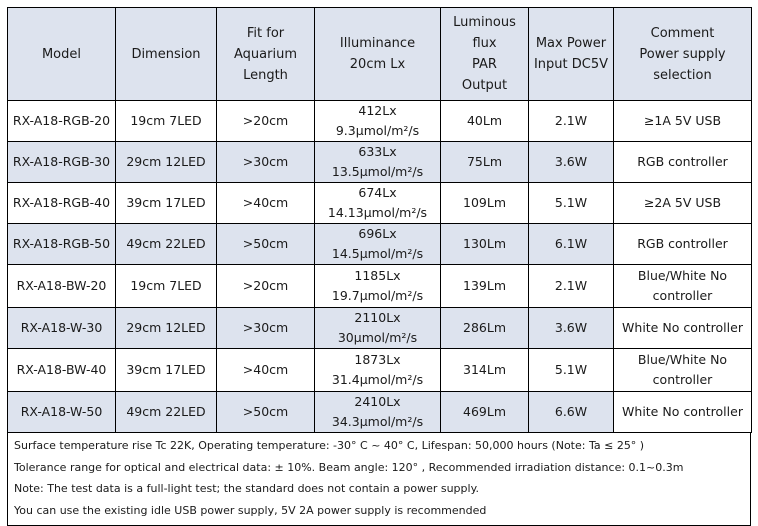 The image size is (758, 526). I want to click on cell-model: RX-A18-RGB-40, so click(61, 203).